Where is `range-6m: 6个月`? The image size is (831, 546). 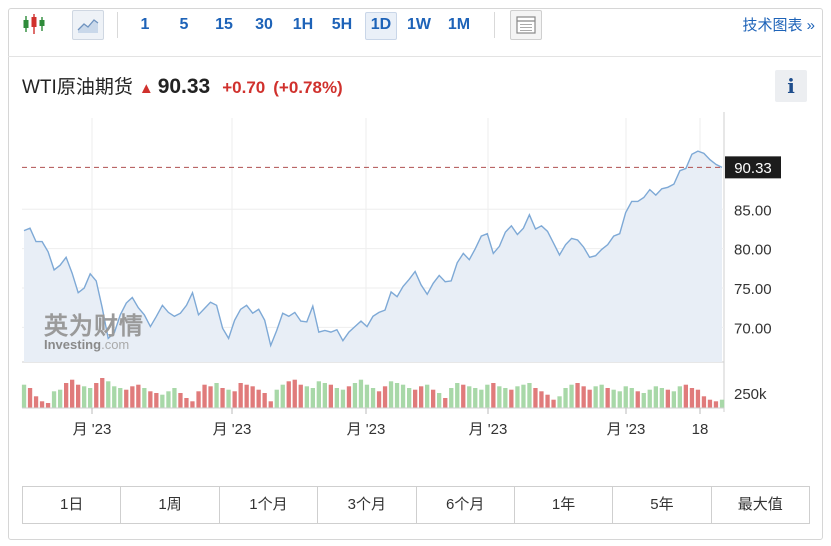
range-6m: 6个月 is located at coordinates (466, 505).